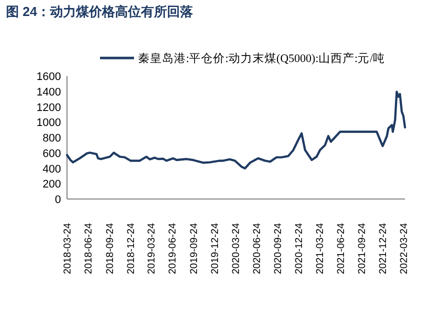  What do you see at coordinates (300, 248) in the screenshot?
I see `x-tick-label: 2020-12-24` at bounding box center [300, 248].